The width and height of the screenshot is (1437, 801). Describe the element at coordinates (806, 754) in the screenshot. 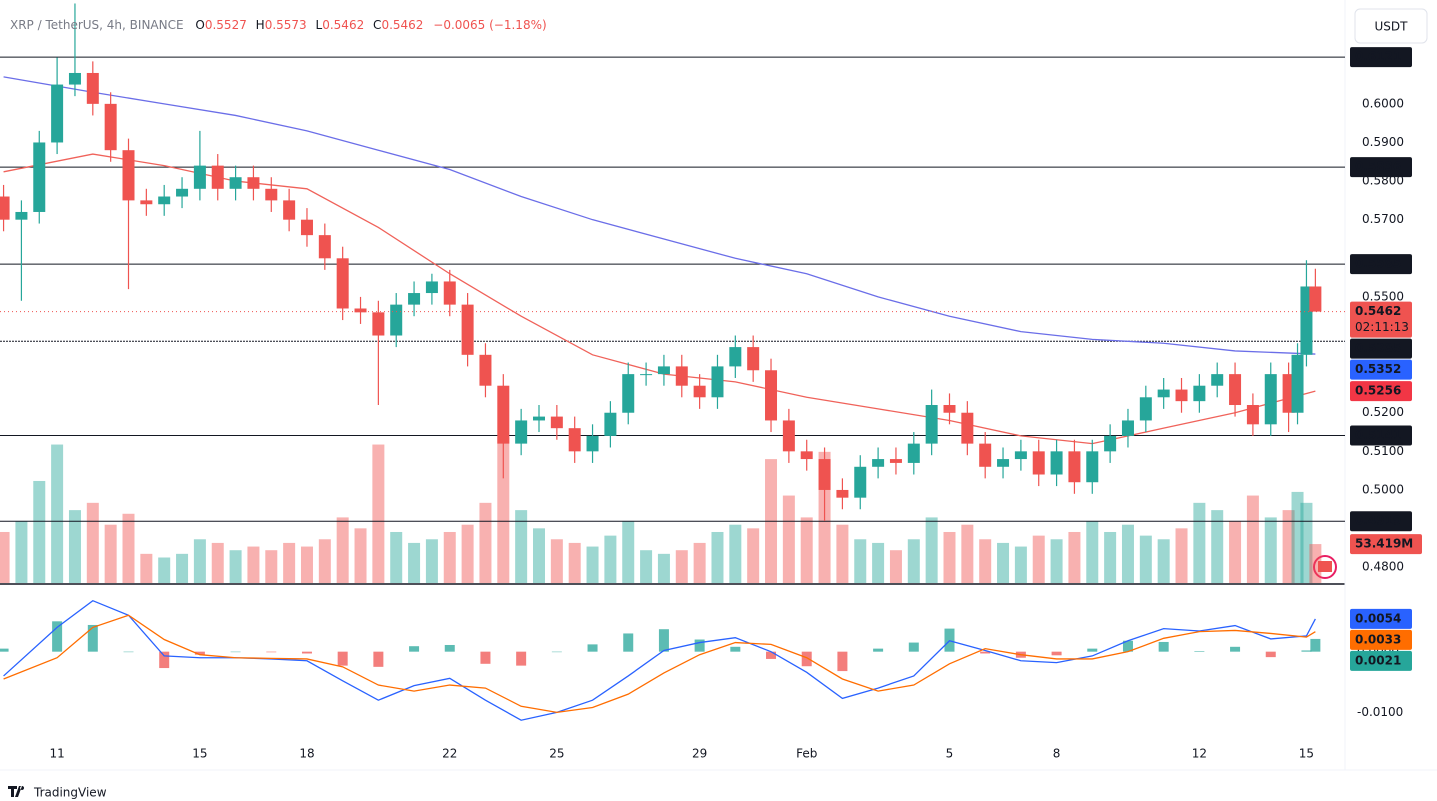

I see `x-tick-label: Feb` at that location.